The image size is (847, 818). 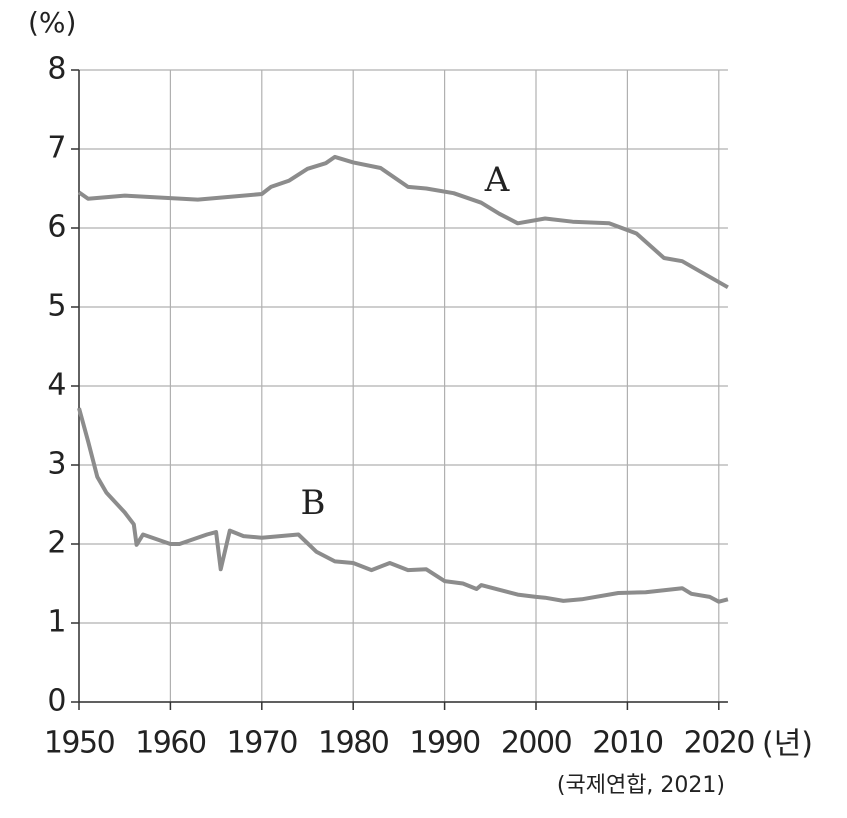 What do you see at coordinates (56, 69) in the screenshot?
I see `y-tick-label: 8` at bounding box center [56, 69].